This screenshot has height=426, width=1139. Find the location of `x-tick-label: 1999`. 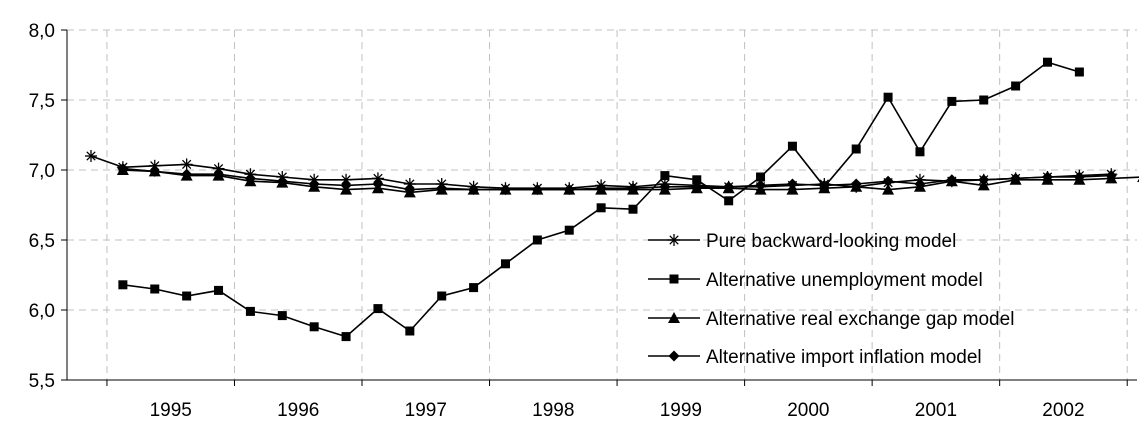

x-tick-label: 1999 is located at coordinates (681, 410).